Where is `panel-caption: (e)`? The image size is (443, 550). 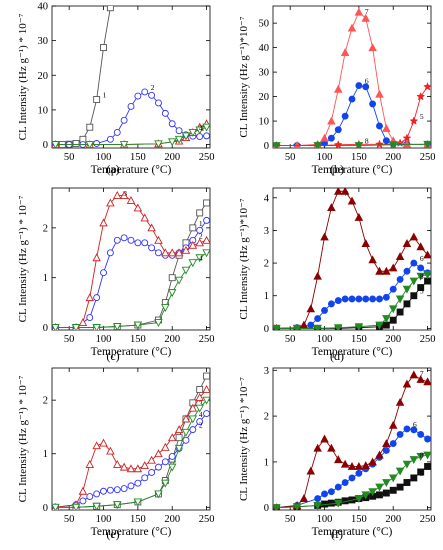
panel-caption: (e) is located at coordinates (112, 534).